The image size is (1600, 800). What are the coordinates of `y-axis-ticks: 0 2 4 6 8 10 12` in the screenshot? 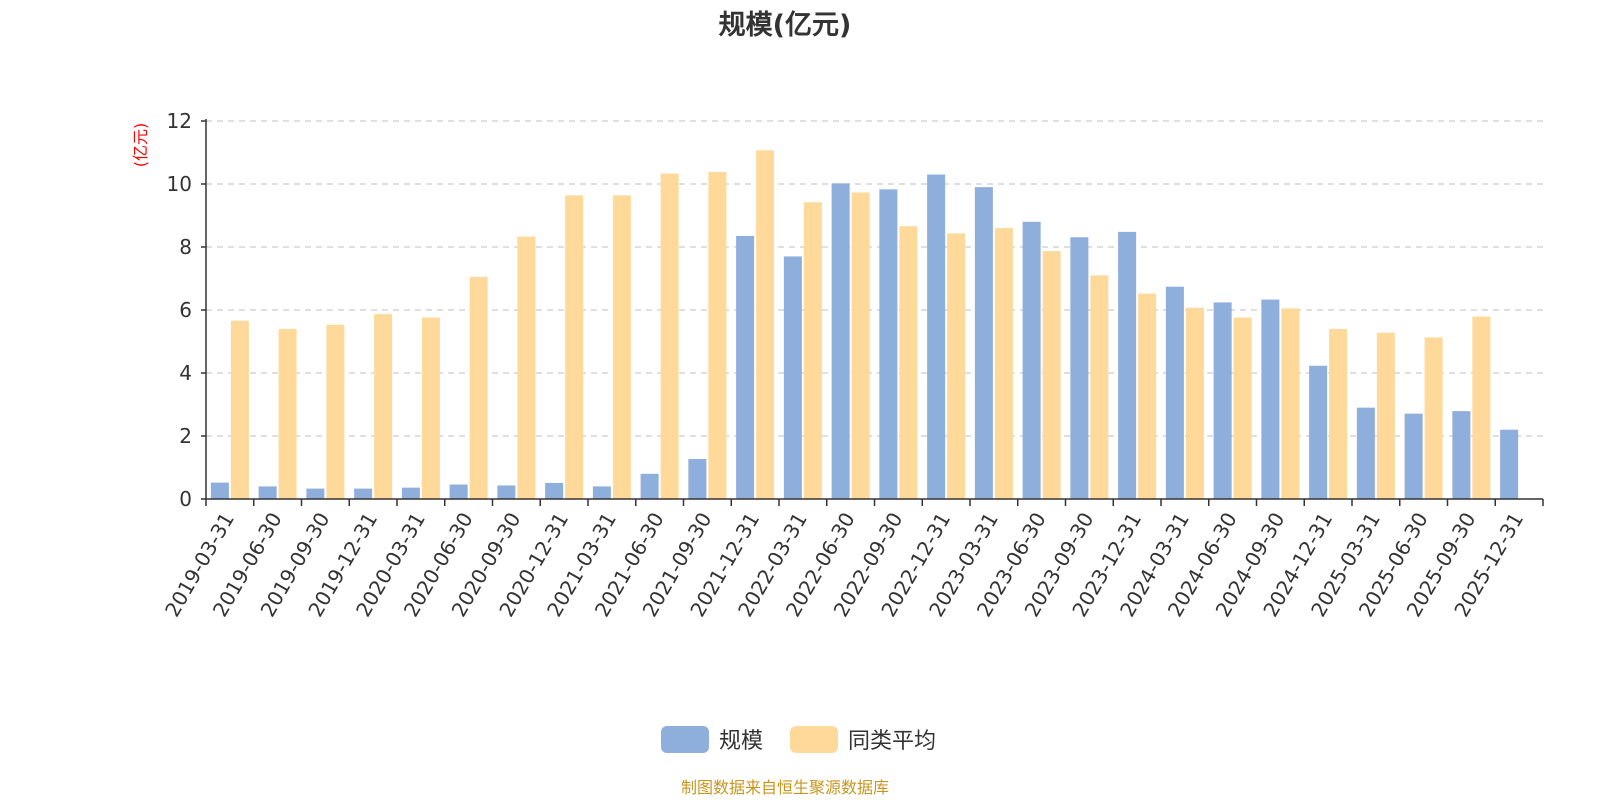 It's located at (186, 310).